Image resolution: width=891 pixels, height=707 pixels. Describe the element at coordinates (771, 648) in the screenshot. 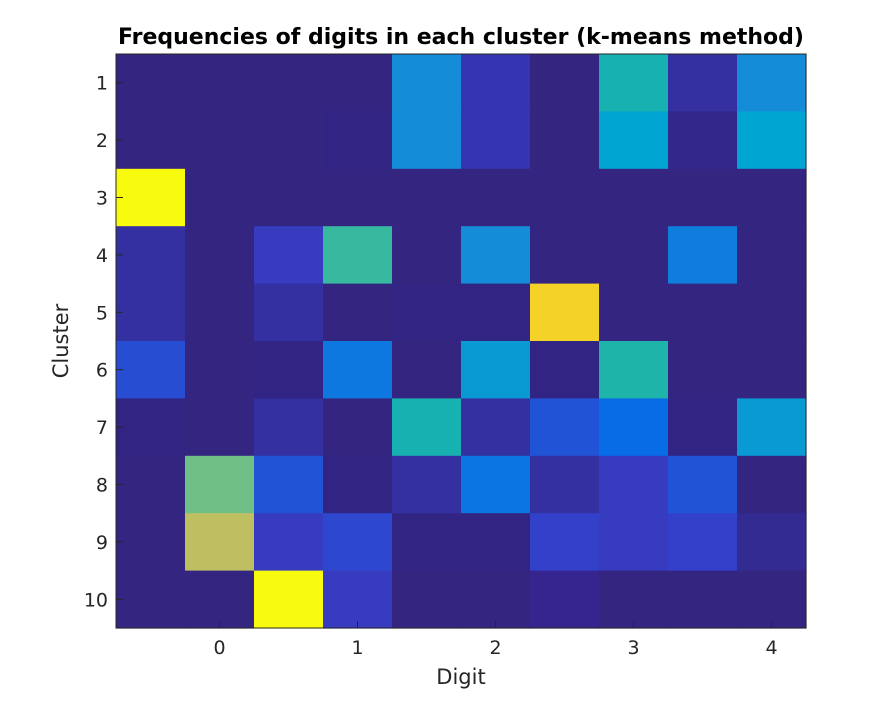

I see `x-tick-label: 4` at that location.